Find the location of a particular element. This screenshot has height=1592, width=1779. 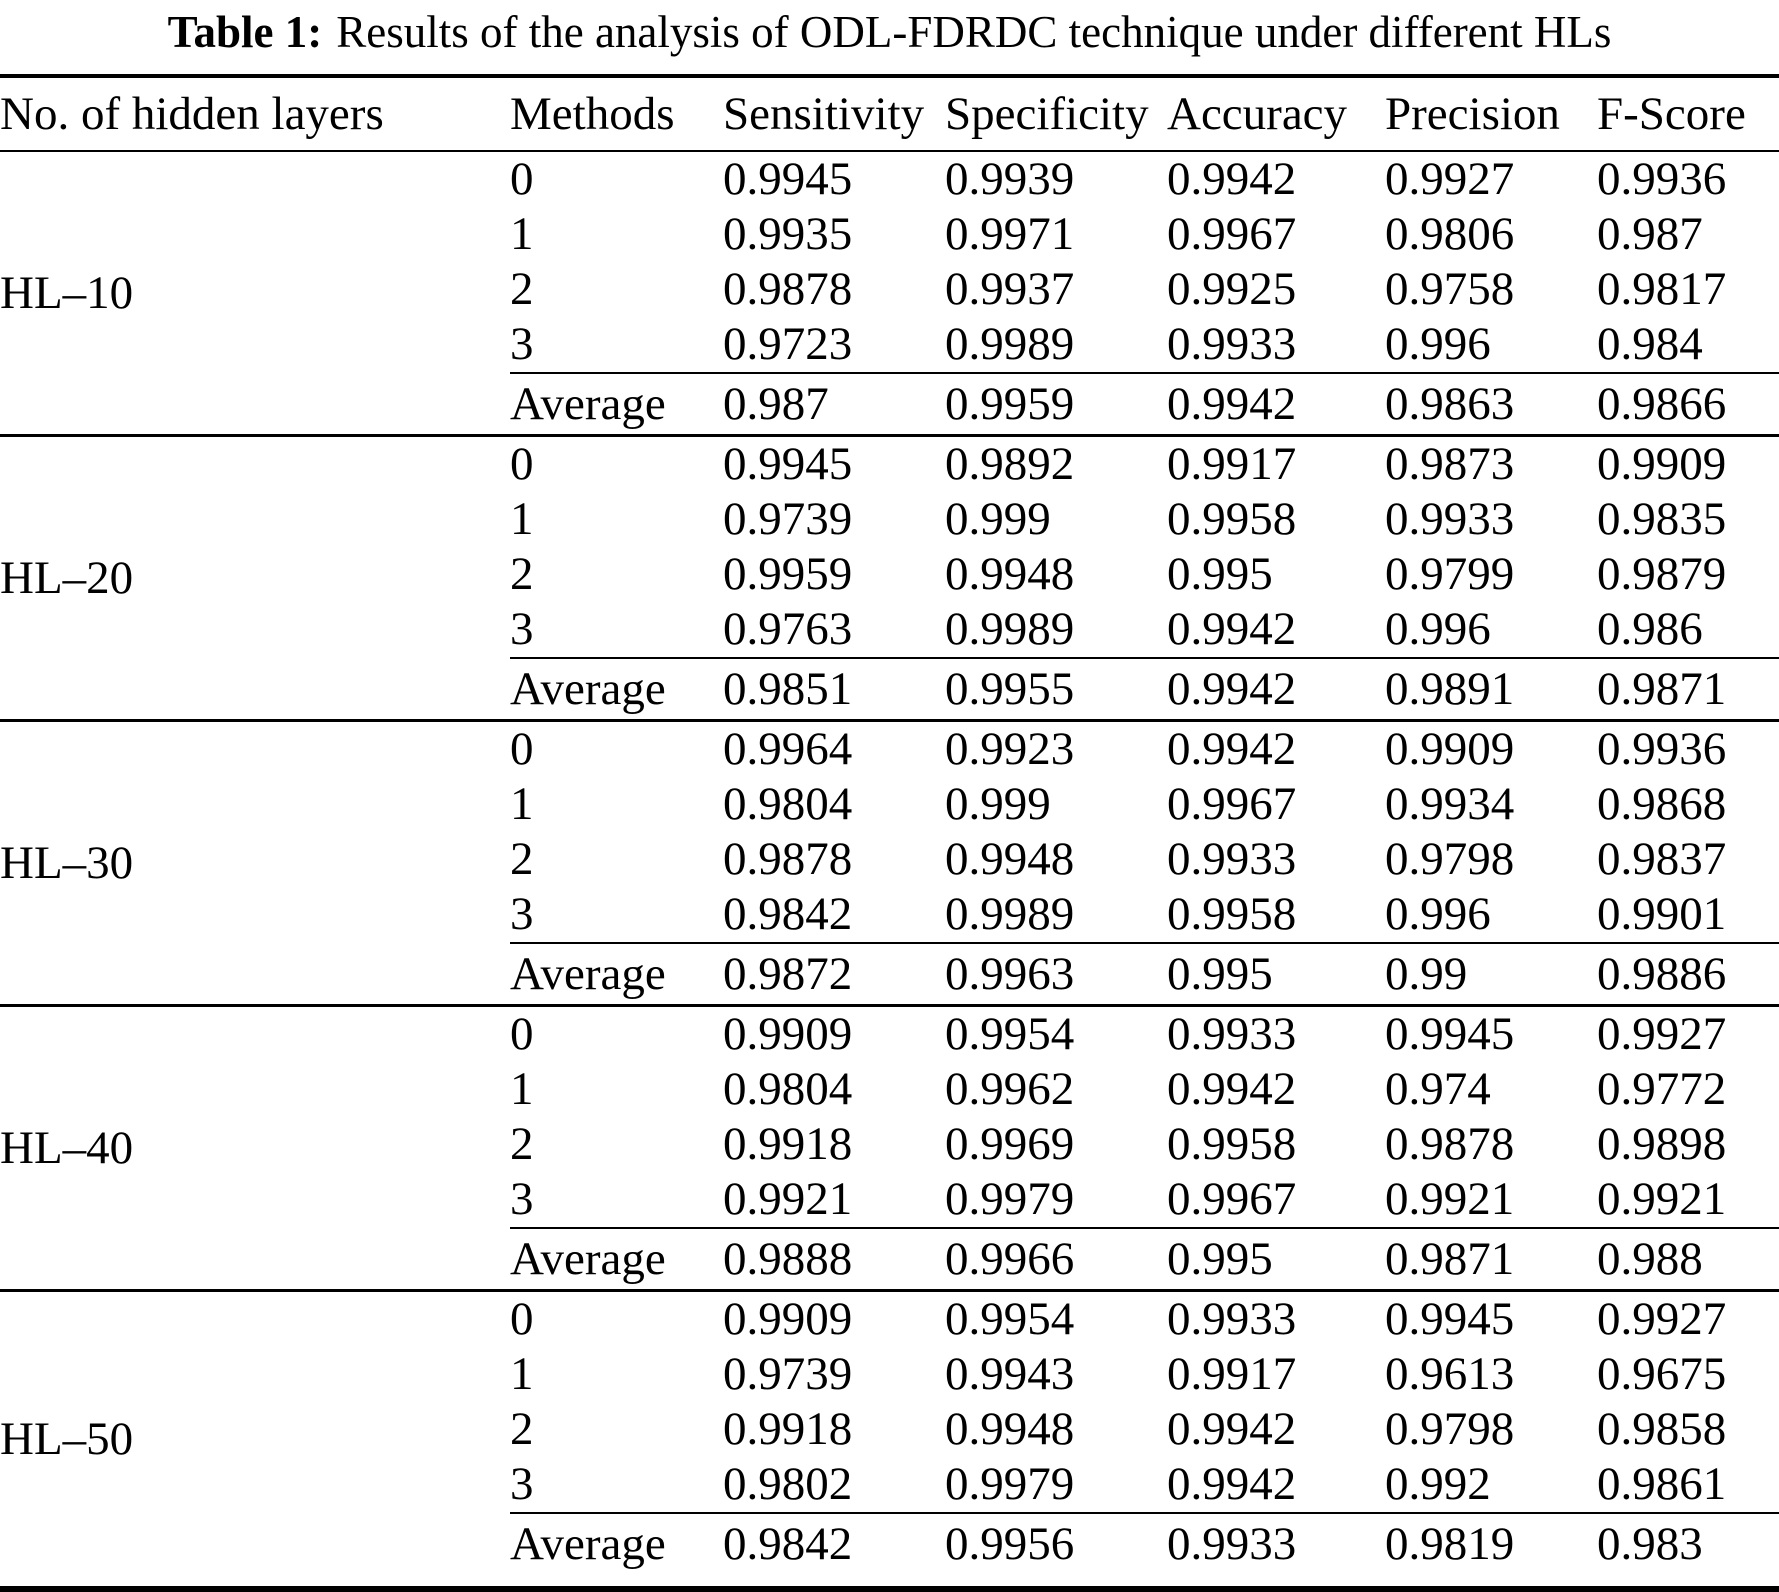

table-row: 2 0.9918 0.9969 0.9958 0.9878 0.9898 is located at coordinates (889, 1144).